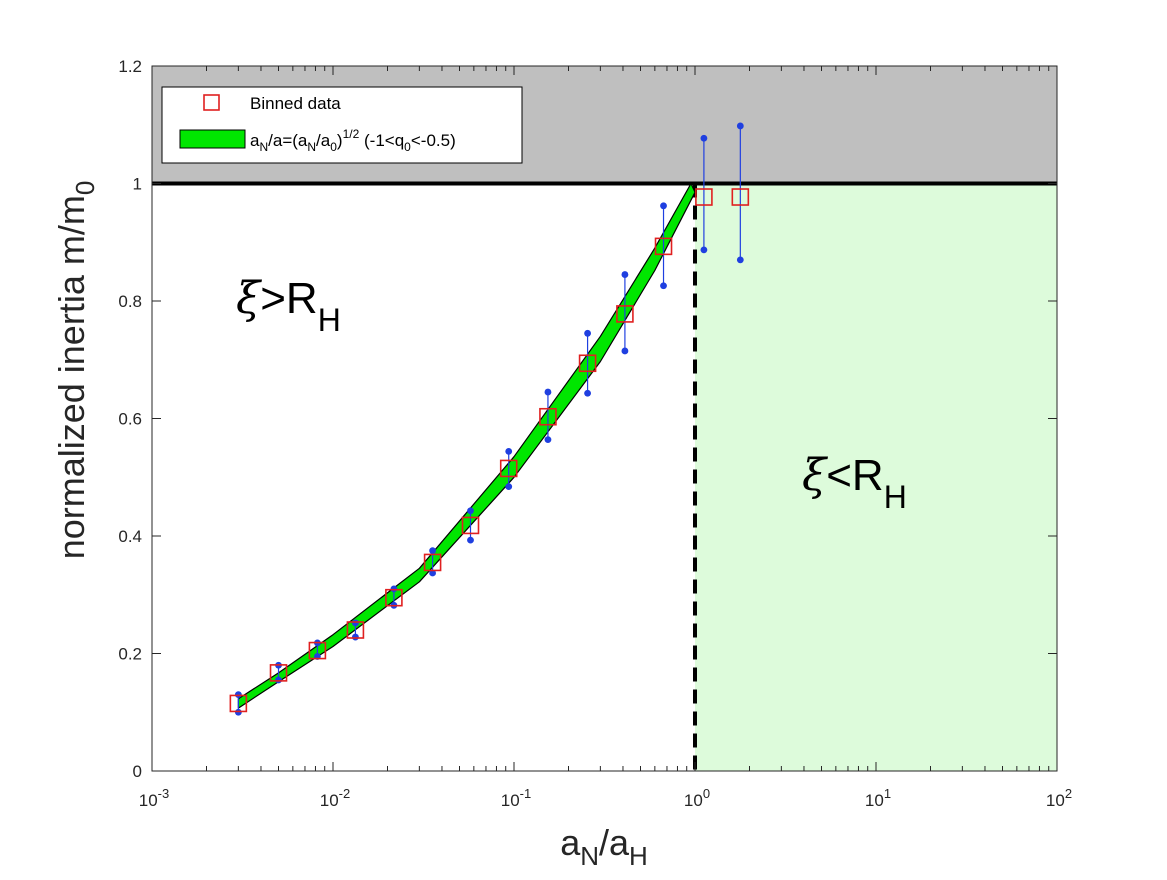  I want to click on legend: Binned data aN/a=(aN/a0)1/2 (-1<q0<-0.5), so click(342, 125).